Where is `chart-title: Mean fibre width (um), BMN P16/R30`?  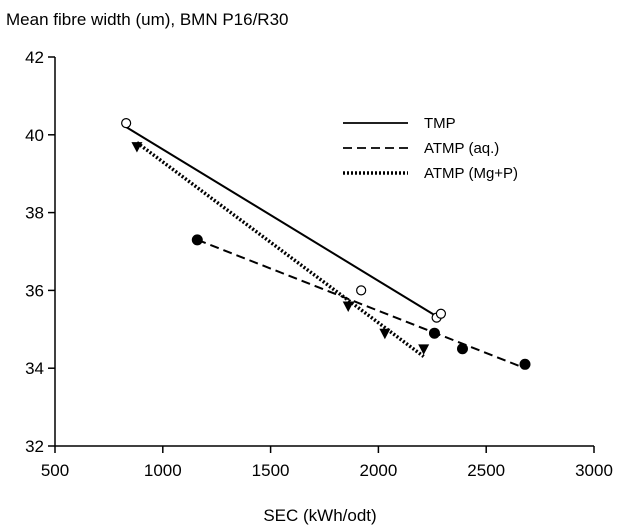
chart-title: Mean fibre width (um), BMN P16/R30 is located at coordinates (147, 19).